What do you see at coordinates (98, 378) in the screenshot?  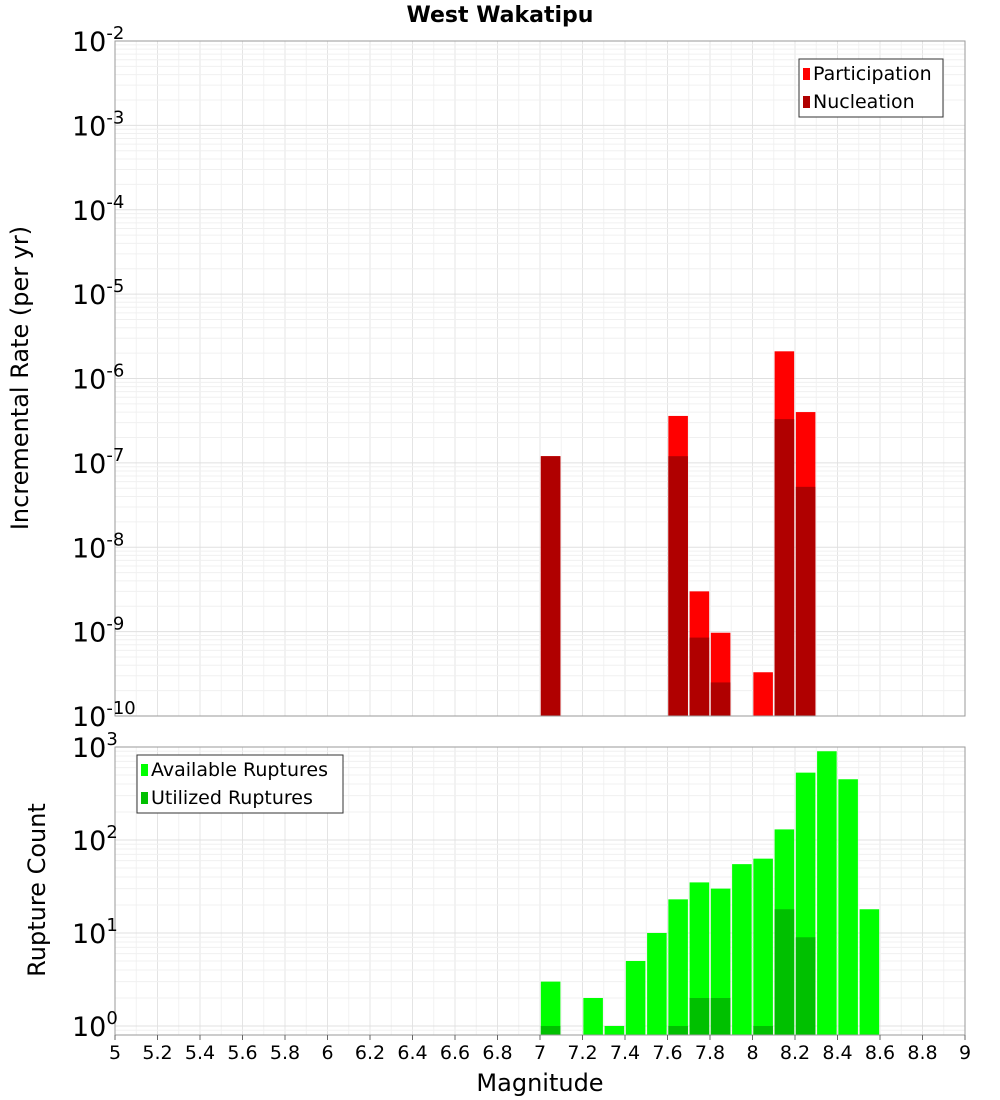 I see `y-tick-label: 10⁻⁶` at bounding box center [98, 378].